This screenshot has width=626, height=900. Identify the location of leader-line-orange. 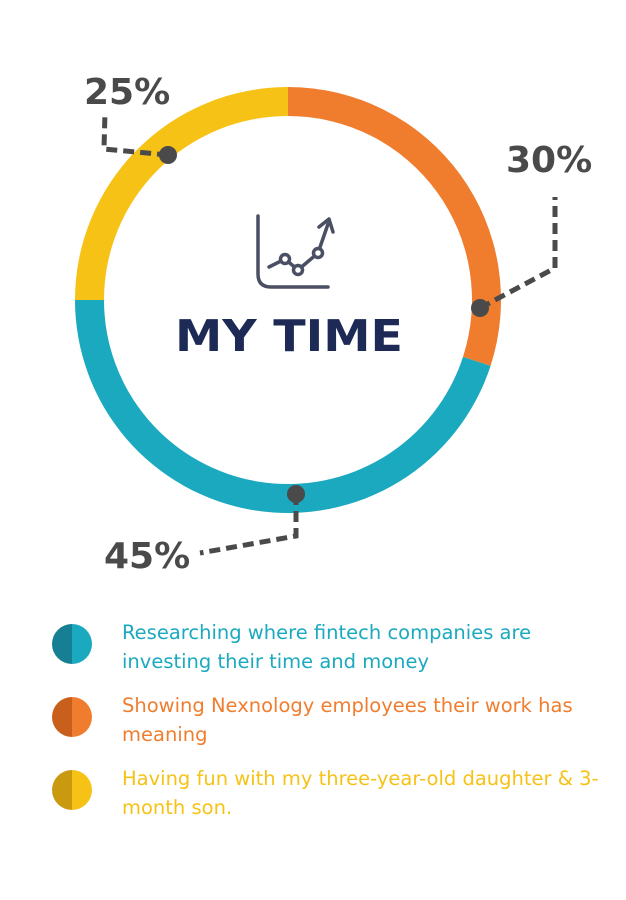
(518, 254).